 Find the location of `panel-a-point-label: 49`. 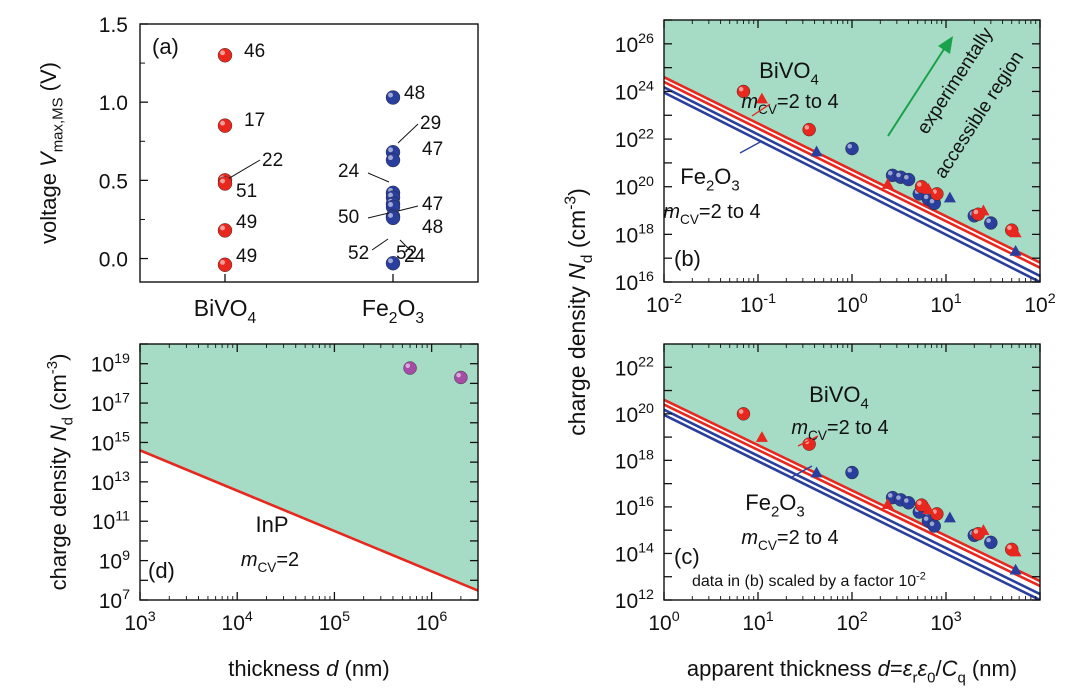

panel-a-point-label: 49 is located at coordinates (246, 222).